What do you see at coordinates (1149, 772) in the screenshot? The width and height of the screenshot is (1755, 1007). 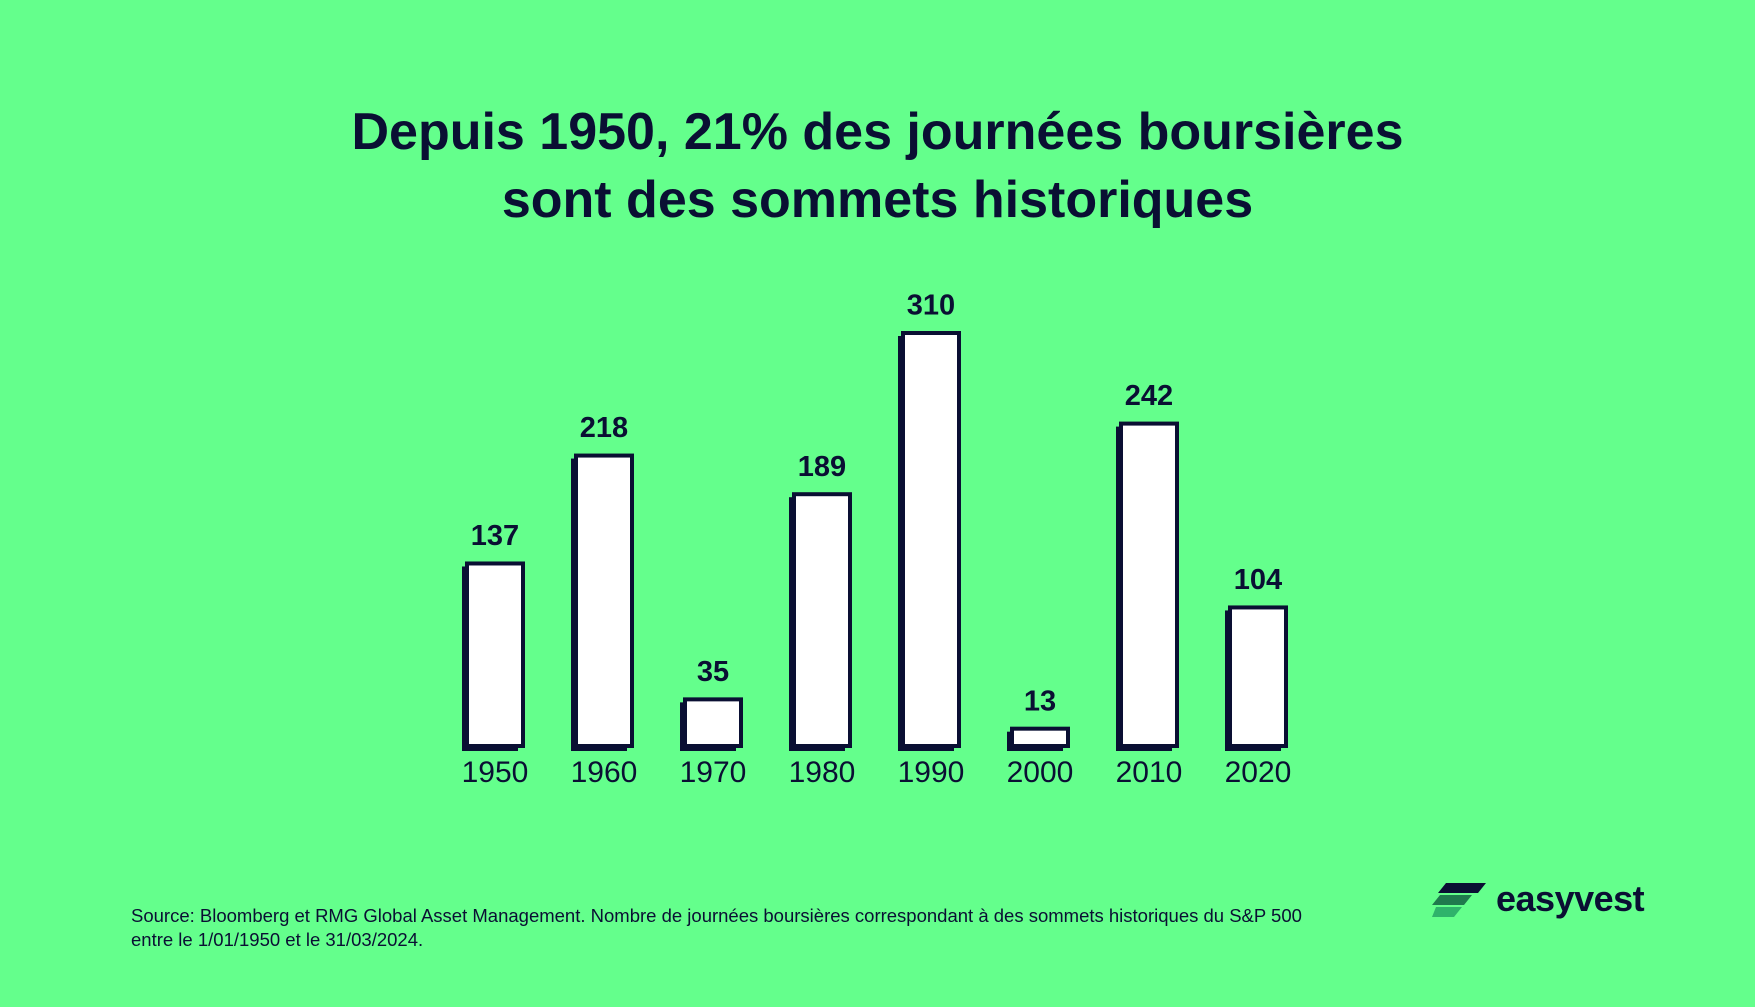 I see `x-tick-label: 2010` at bounding box center [1149, 772].